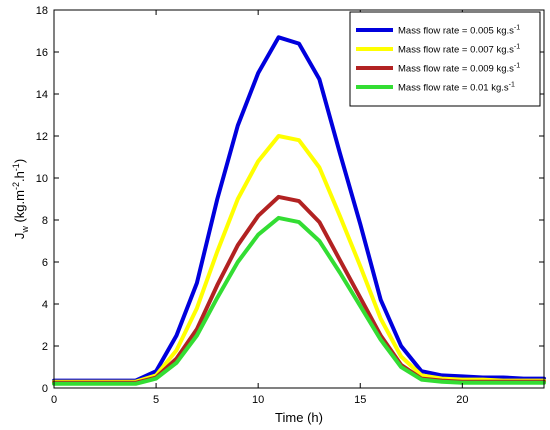 This screenshot has width=550, height=430. Describe the element at coordinates (45, 305) in the screenshot. I see `y-tick-label: 4` at that location.